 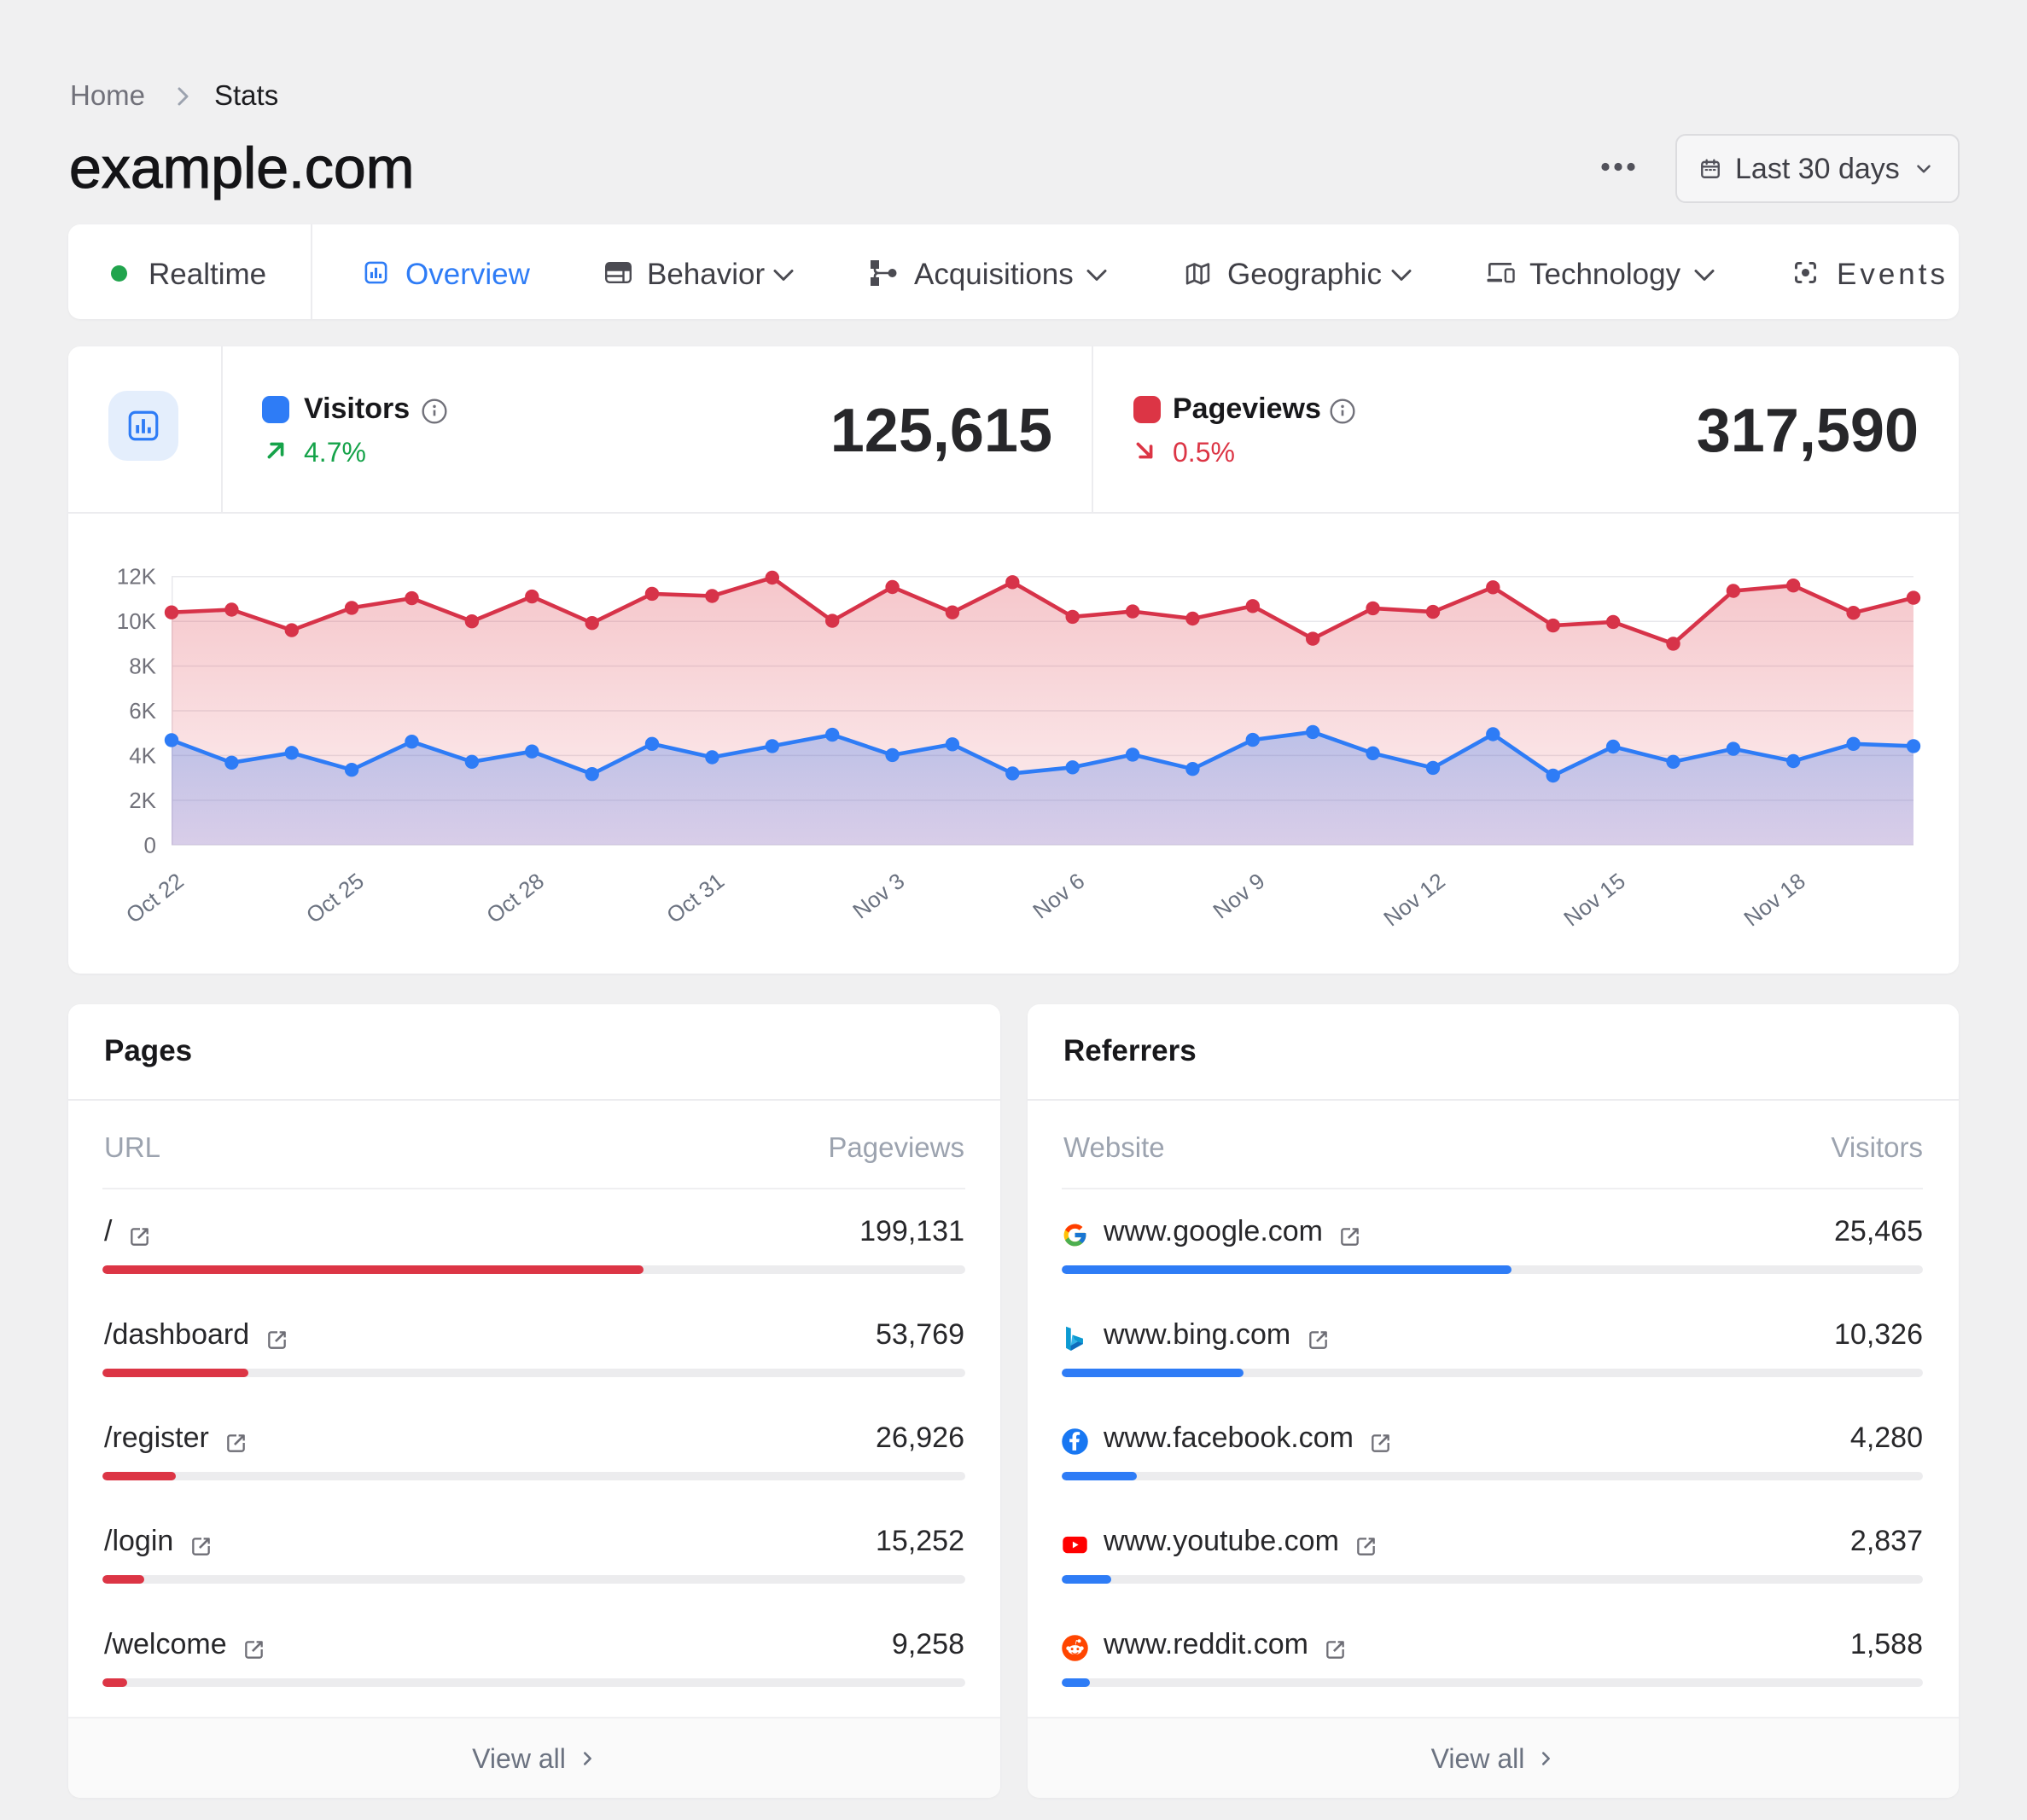 What do you see at coordinates (878, 896) in the screenshot?
I see `svg-text: Nov 3` at bounding box center [878, 896].